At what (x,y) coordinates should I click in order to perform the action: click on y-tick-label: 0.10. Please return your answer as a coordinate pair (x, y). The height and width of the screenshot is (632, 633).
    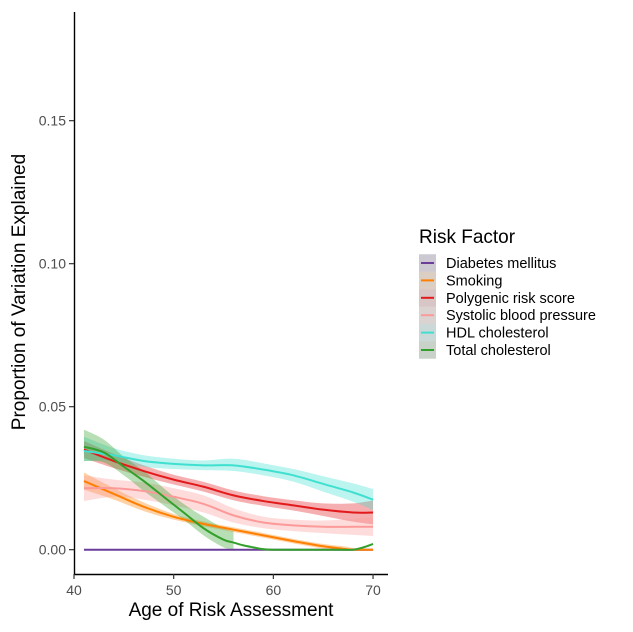
    Looking at the image, I should click on (52, 264).